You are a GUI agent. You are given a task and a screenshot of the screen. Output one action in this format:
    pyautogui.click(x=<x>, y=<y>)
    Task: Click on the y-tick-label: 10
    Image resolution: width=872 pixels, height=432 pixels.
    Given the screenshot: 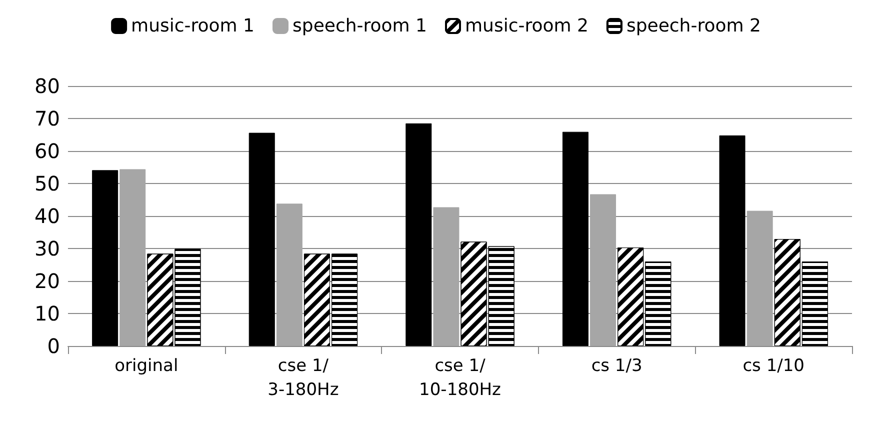 What is the action you would take?
    pyautogui.click(x=47, y=314)
    